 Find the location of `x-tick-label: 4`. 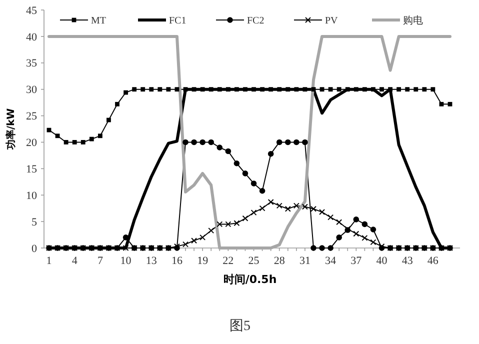

x-tick-label: 4 is located at coordinates (75, 261).